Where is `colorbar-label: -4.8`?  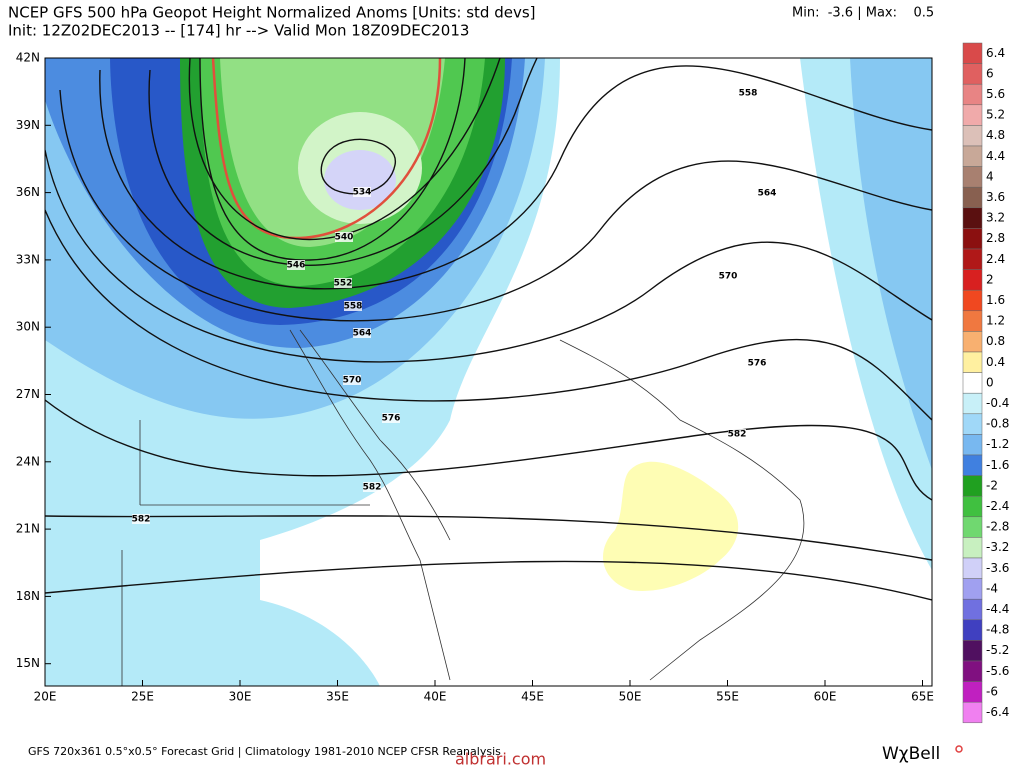
colorbar-label: -4.8 is located at coordinates (997, 630).